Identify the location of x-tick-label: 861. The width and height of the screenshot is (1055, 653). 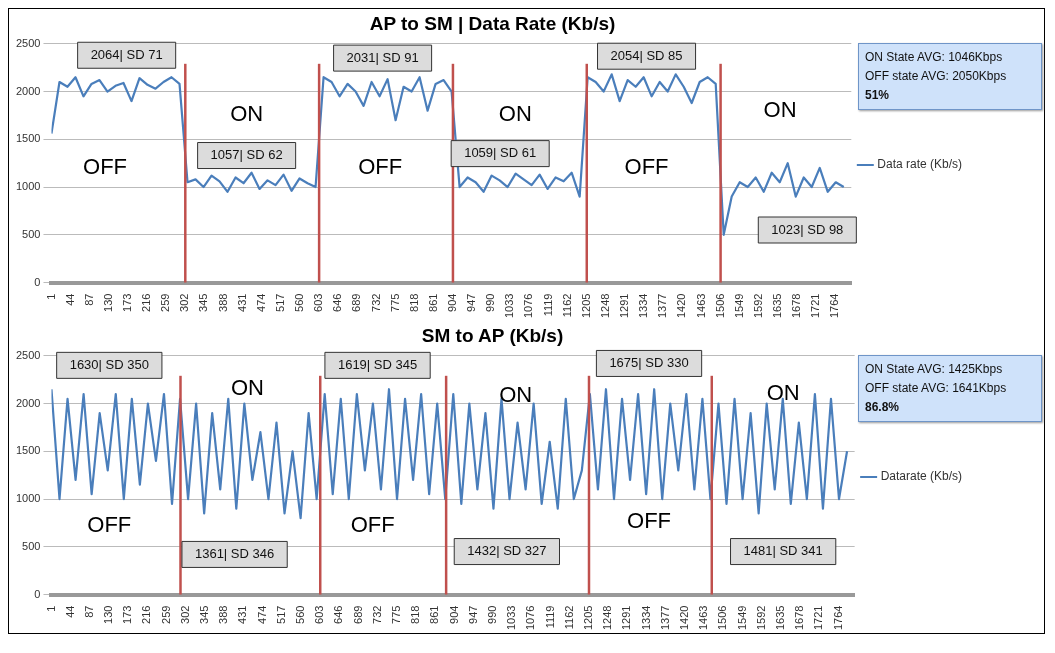
(434, 614).